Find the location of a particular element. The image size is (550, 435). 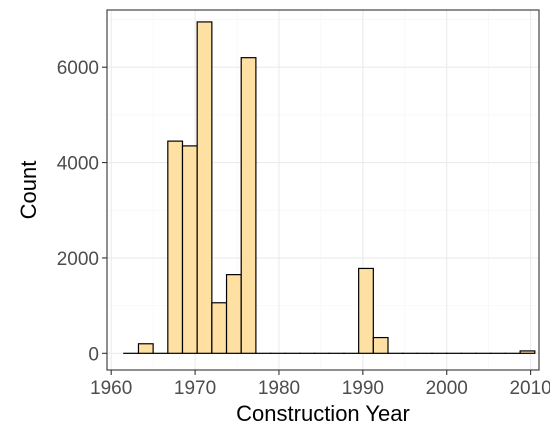

x-tick-label: 2010 is located at coordinates (529, 388).